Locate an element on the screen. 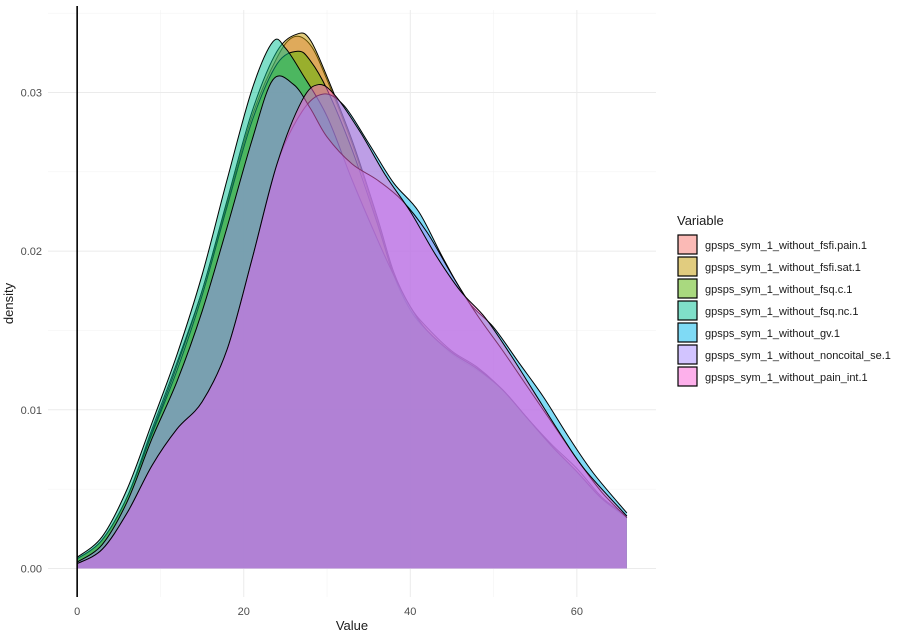  x-axis-ticks: 0 20 40 60 is located at coordinates (328, 612).